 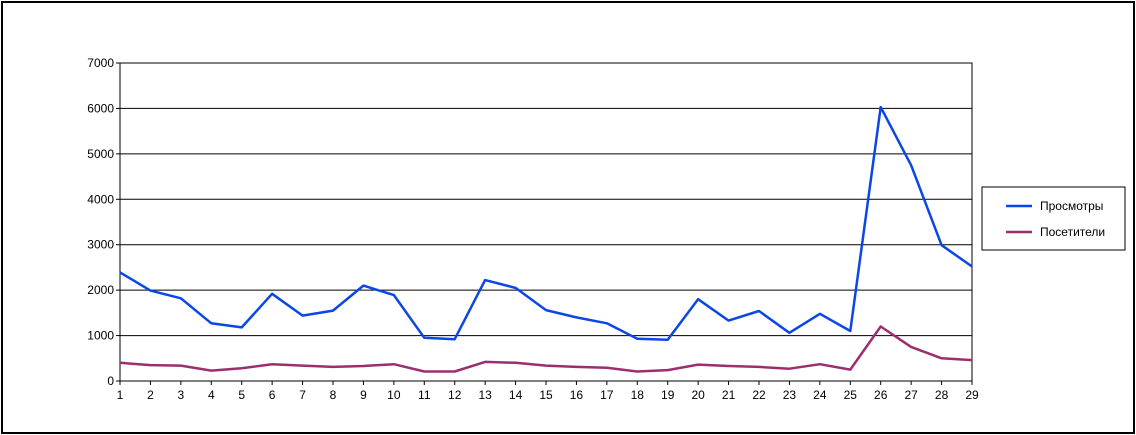 What do you see at coordinates (729, 366) in the screenshot?
I see `data-point-s1-x21` at bounding box center [729, 366].